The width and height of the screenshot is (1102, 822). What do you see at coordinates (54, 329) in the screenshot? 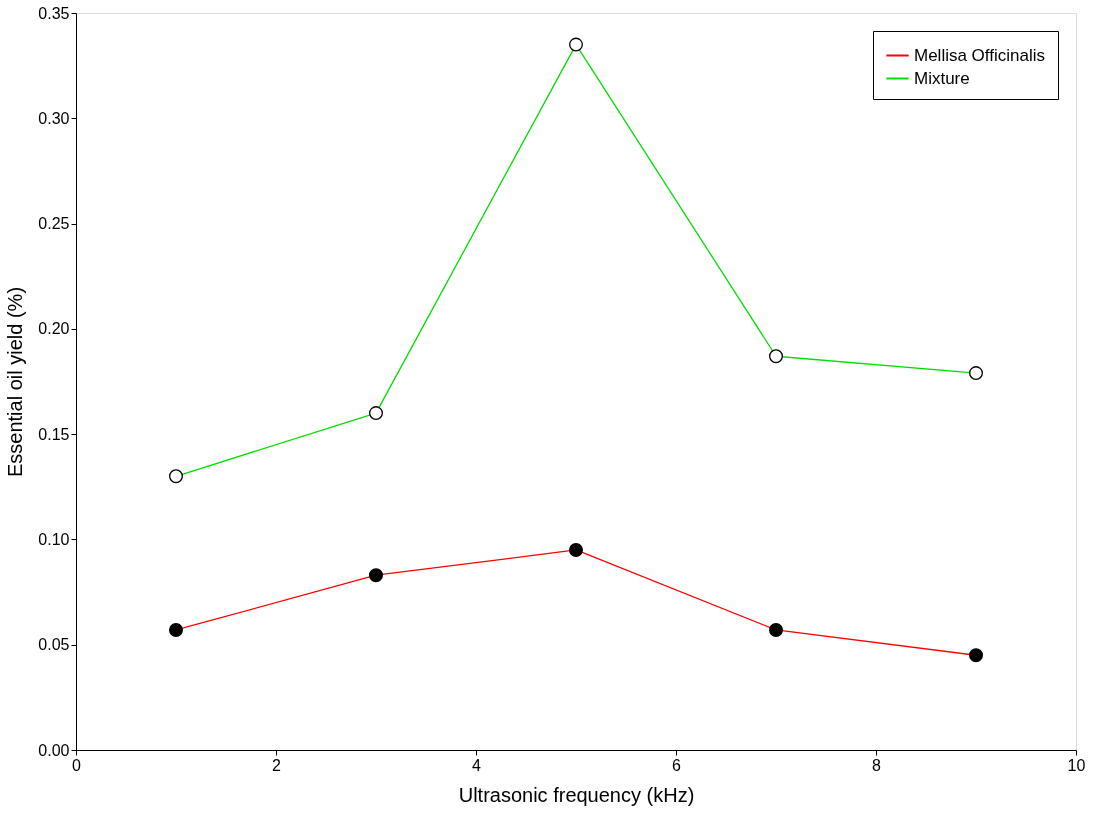
I see `y-tick-label: 0.20` at bounding box center [54, 329].